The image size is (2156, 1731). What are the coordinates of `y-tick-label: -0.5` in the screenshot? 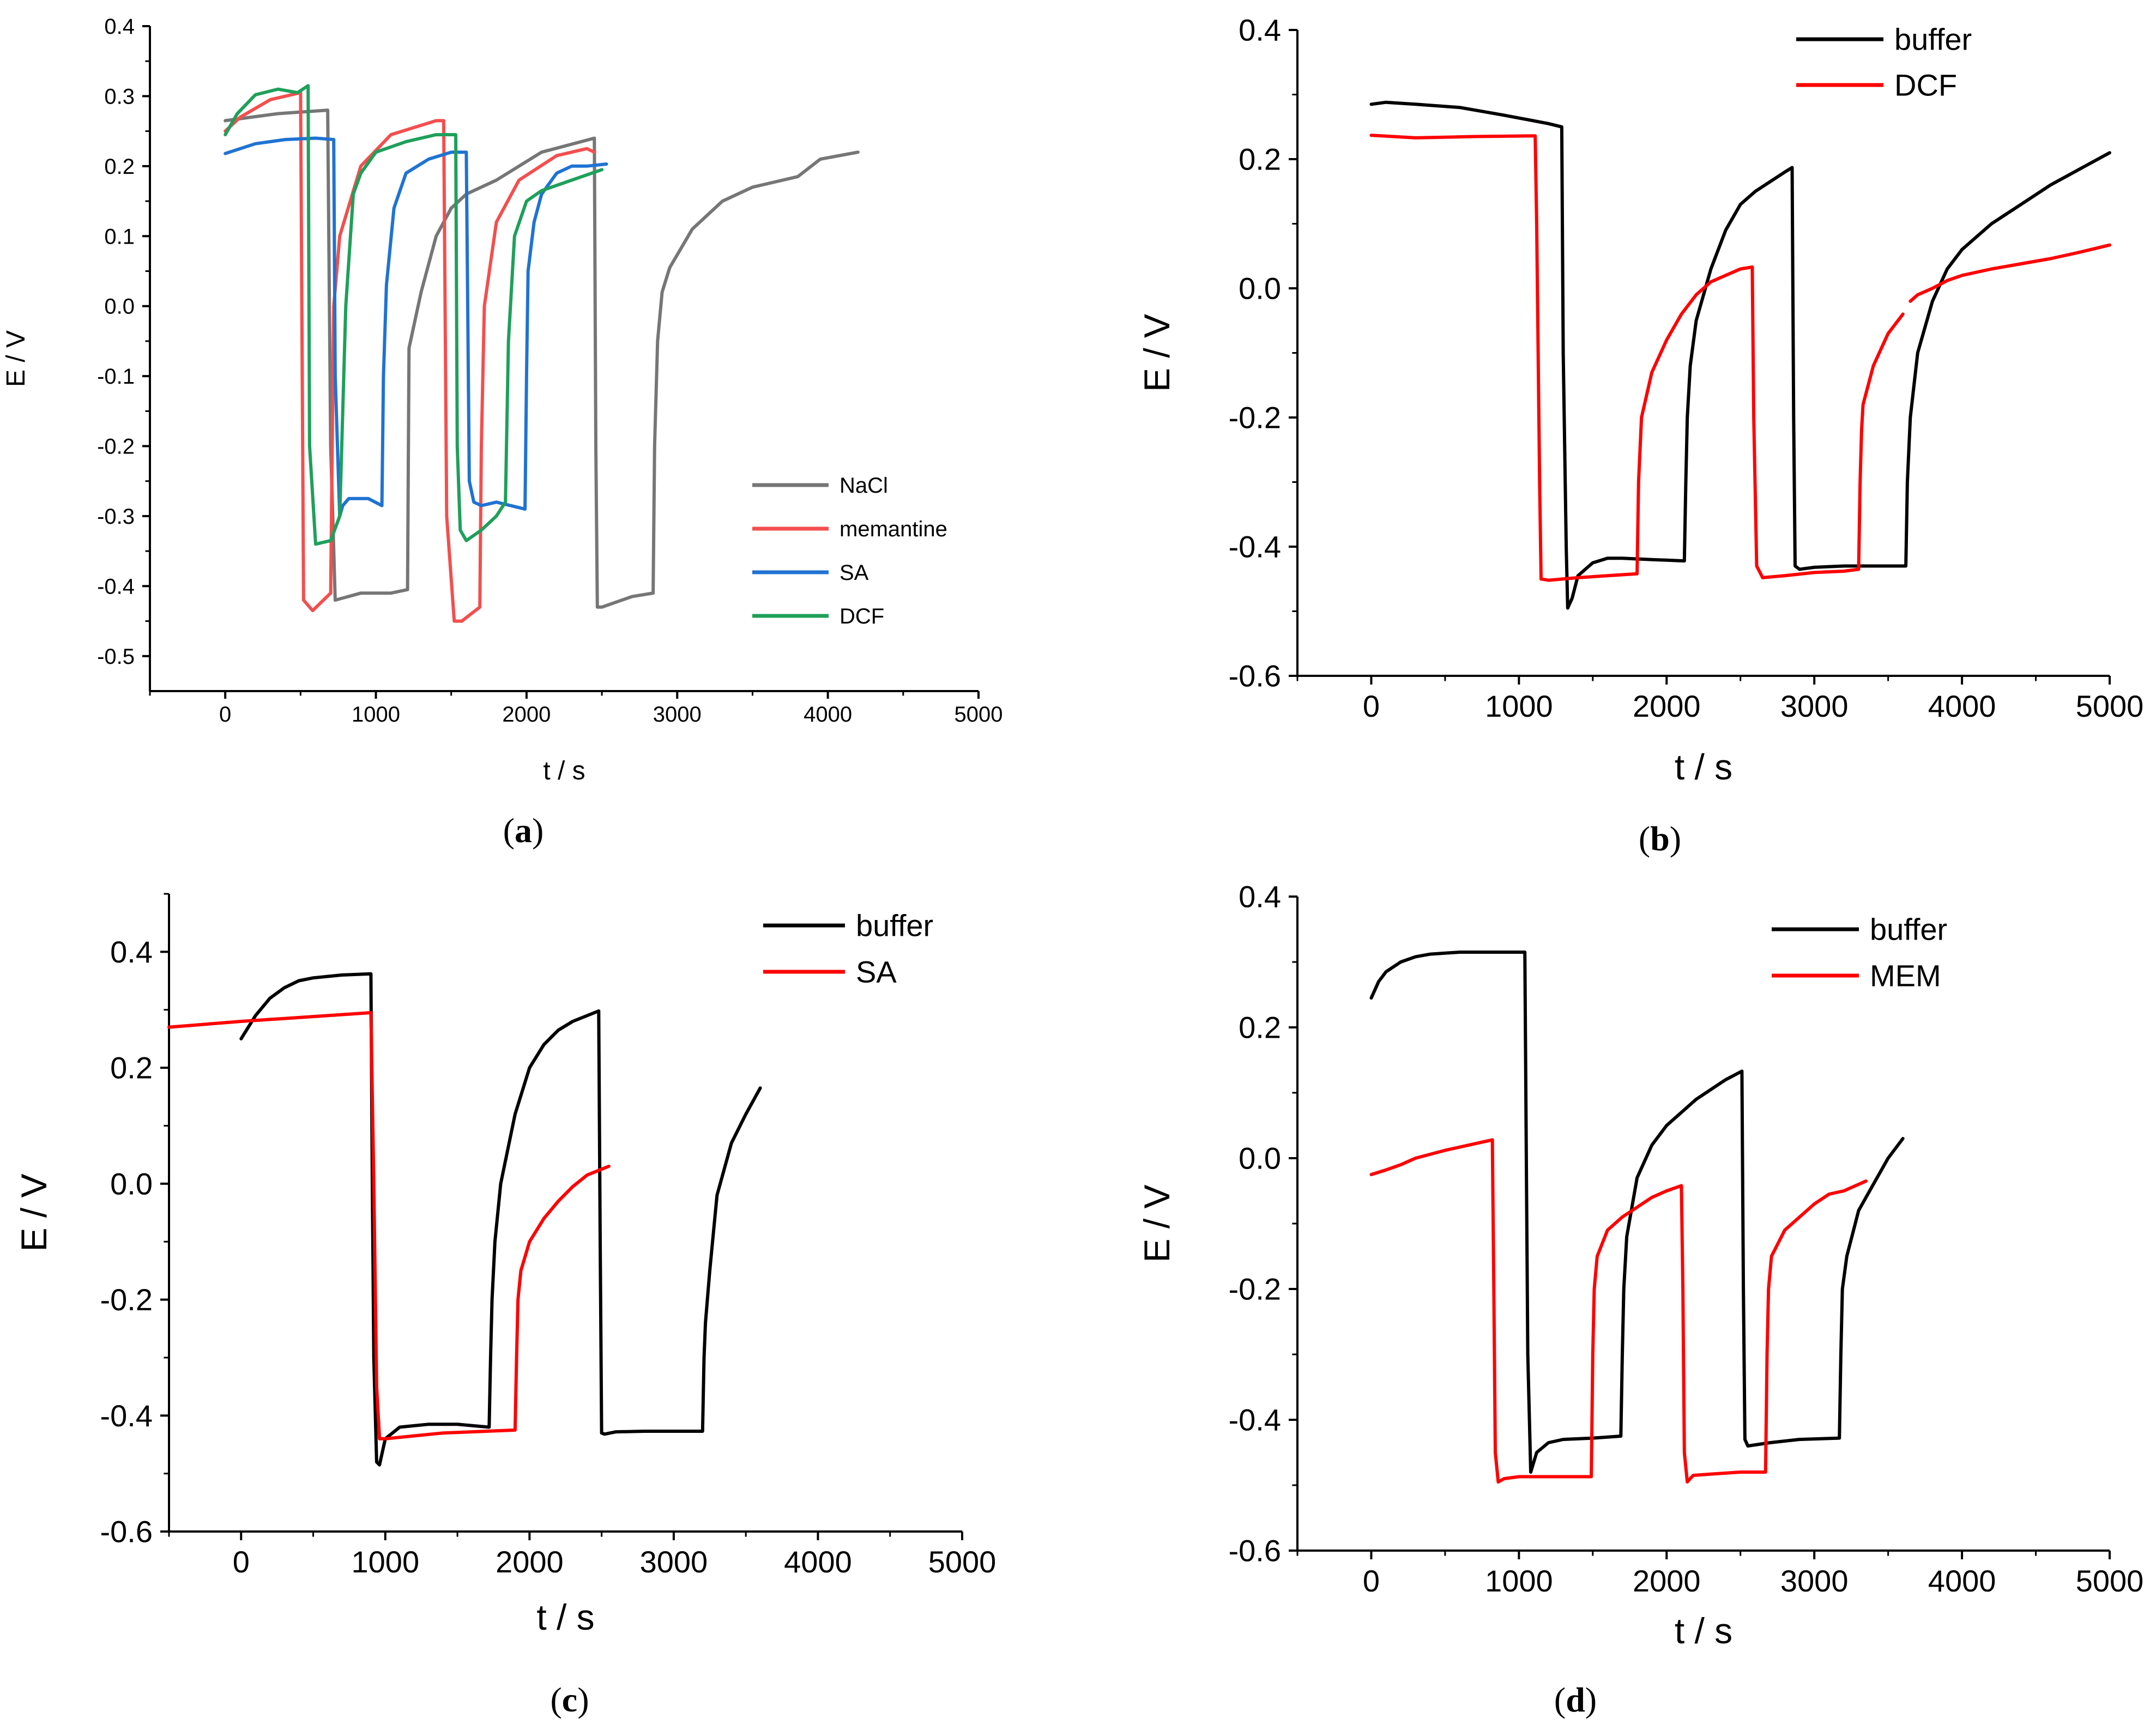 It's located at (116, 657).